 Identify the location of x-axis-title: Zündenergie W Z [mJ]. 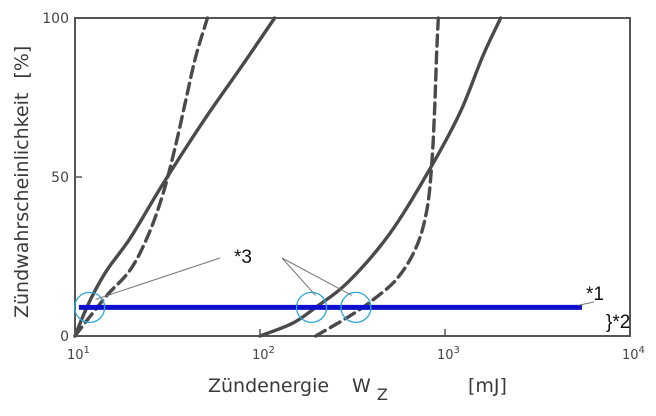
(357, 390).